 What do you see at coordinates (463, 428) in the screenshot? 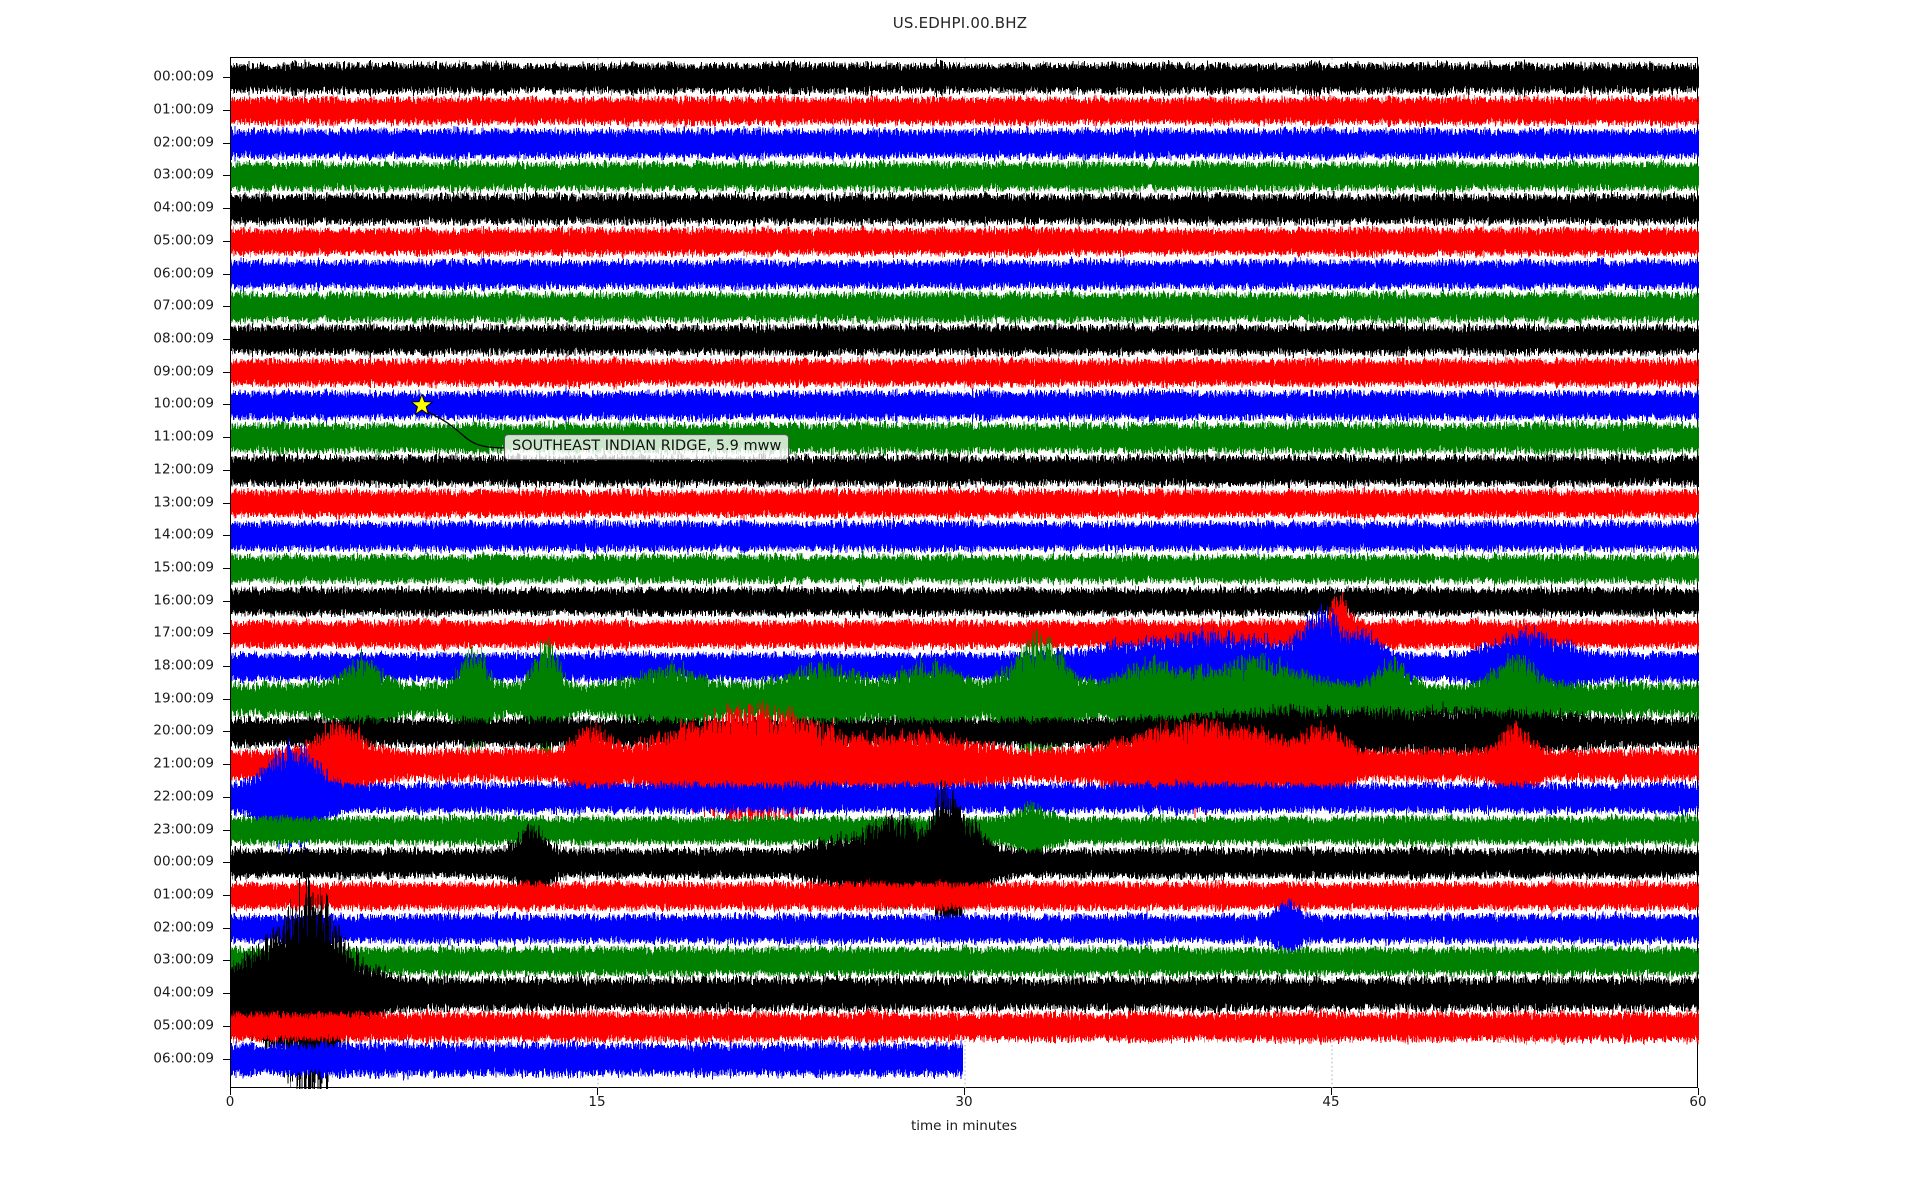
I see `annotation-leader-line` at bounding box center [463, 428].